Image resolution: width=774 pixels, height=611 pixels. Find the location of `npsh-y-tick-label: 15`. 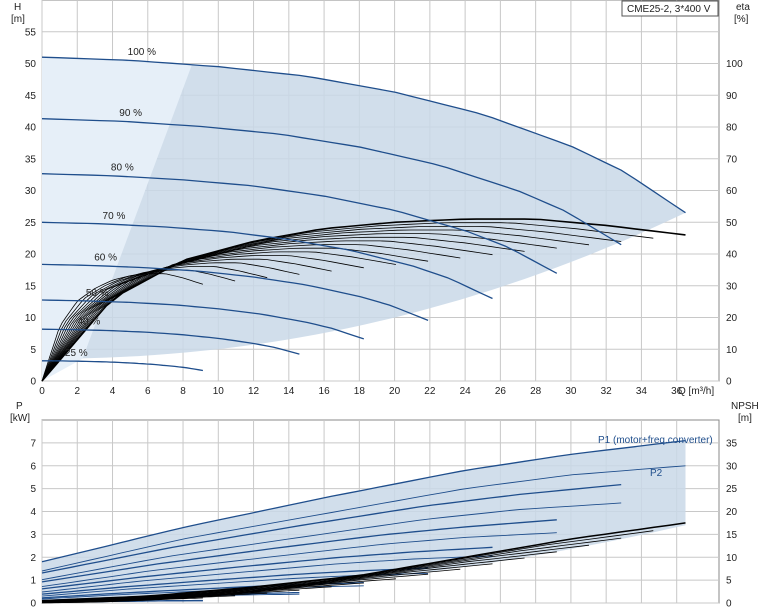

npsh-y-tick-label: 15 is located at coordinates (732, 535).